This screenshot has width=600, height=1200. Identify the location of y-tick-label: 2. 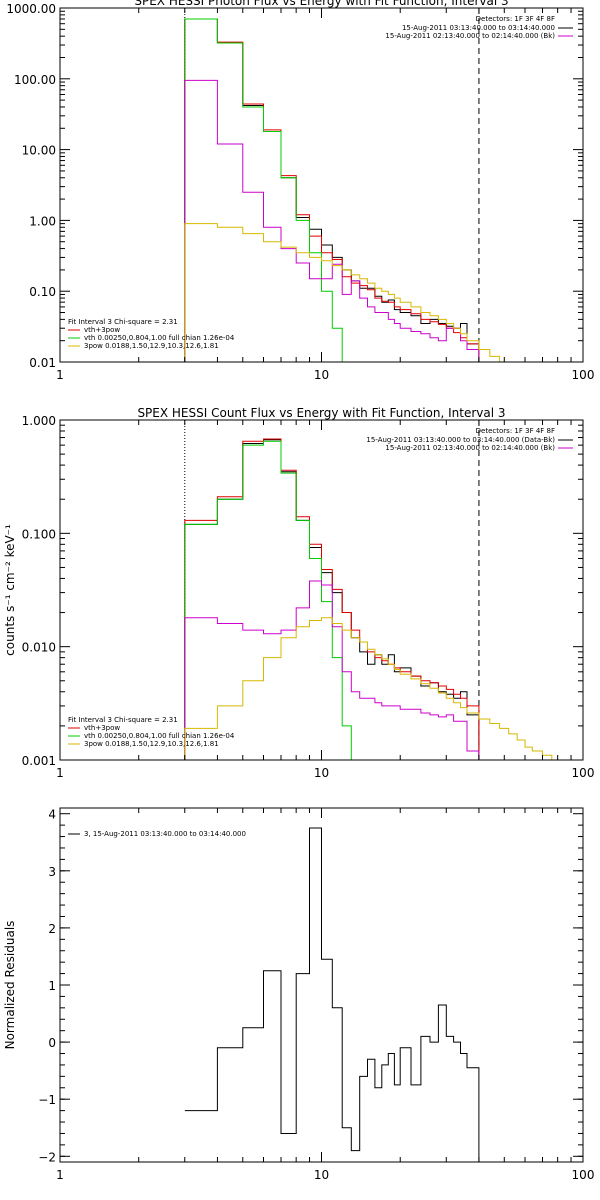
(52, 929).